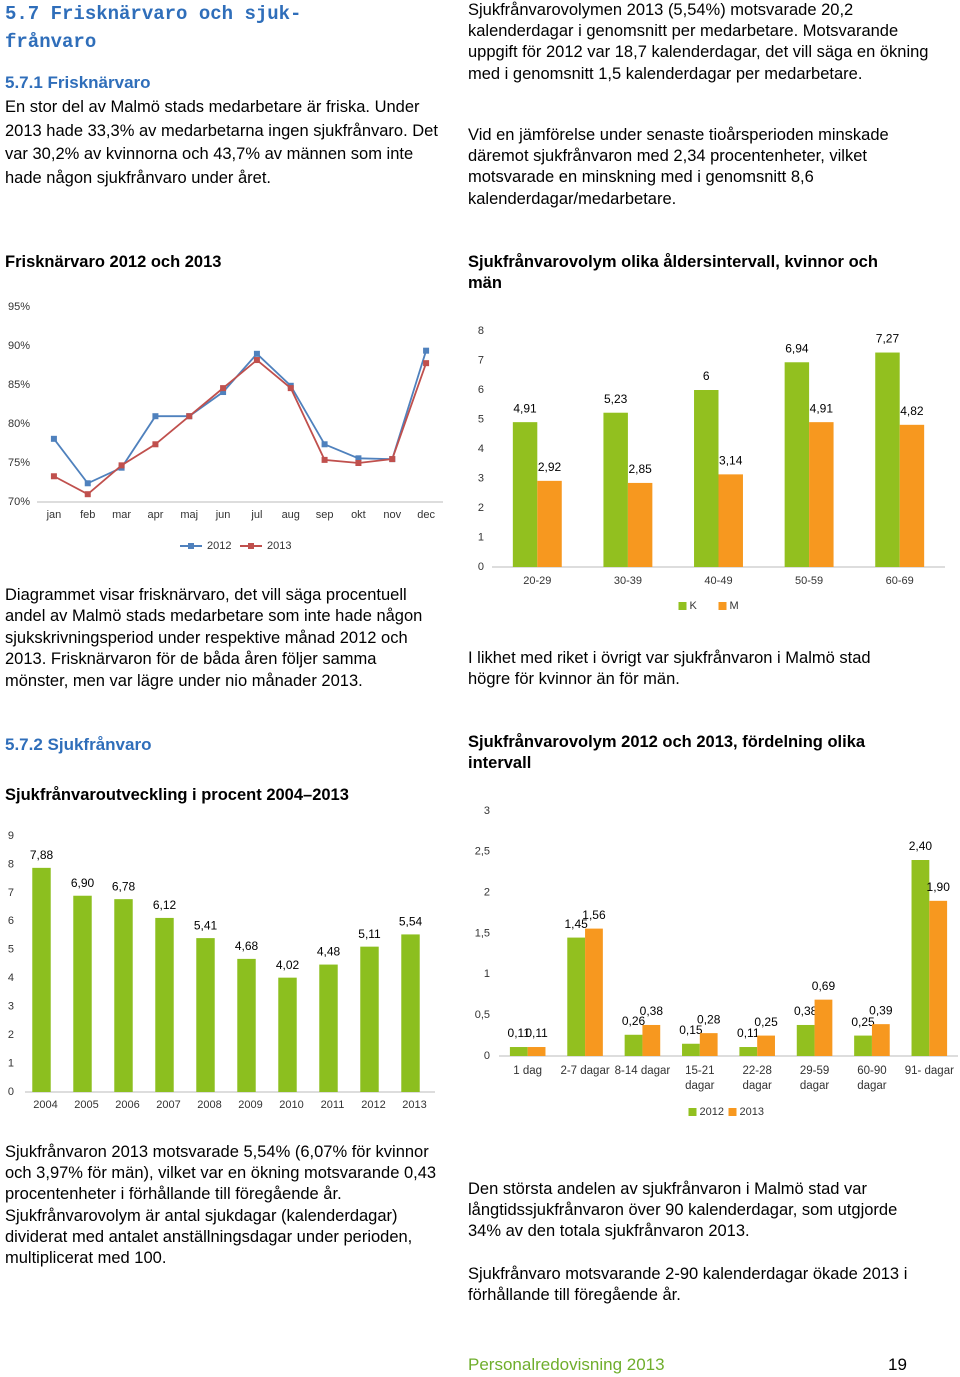  Describe the element at coordinates (288, 965) in the screenshot. I see `value-label: 4,02` at that location.